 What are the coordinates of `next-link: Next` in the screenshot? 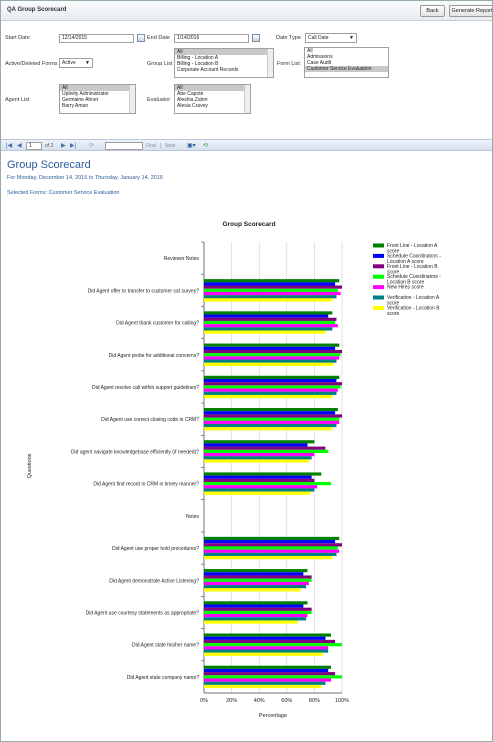 It's located at (170, 146).